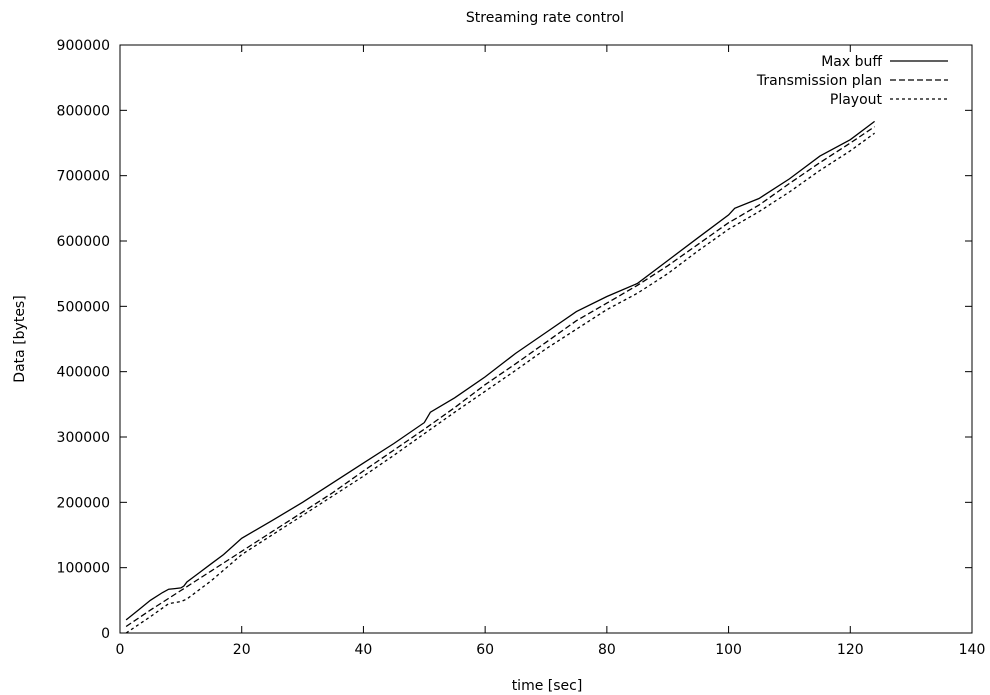 The height and width of the screenshot is (695, 990). What do you see at coordinates (485, 650) in the screenshot?
I see `x-tick-label: 60` at bounding box center [485, 650].